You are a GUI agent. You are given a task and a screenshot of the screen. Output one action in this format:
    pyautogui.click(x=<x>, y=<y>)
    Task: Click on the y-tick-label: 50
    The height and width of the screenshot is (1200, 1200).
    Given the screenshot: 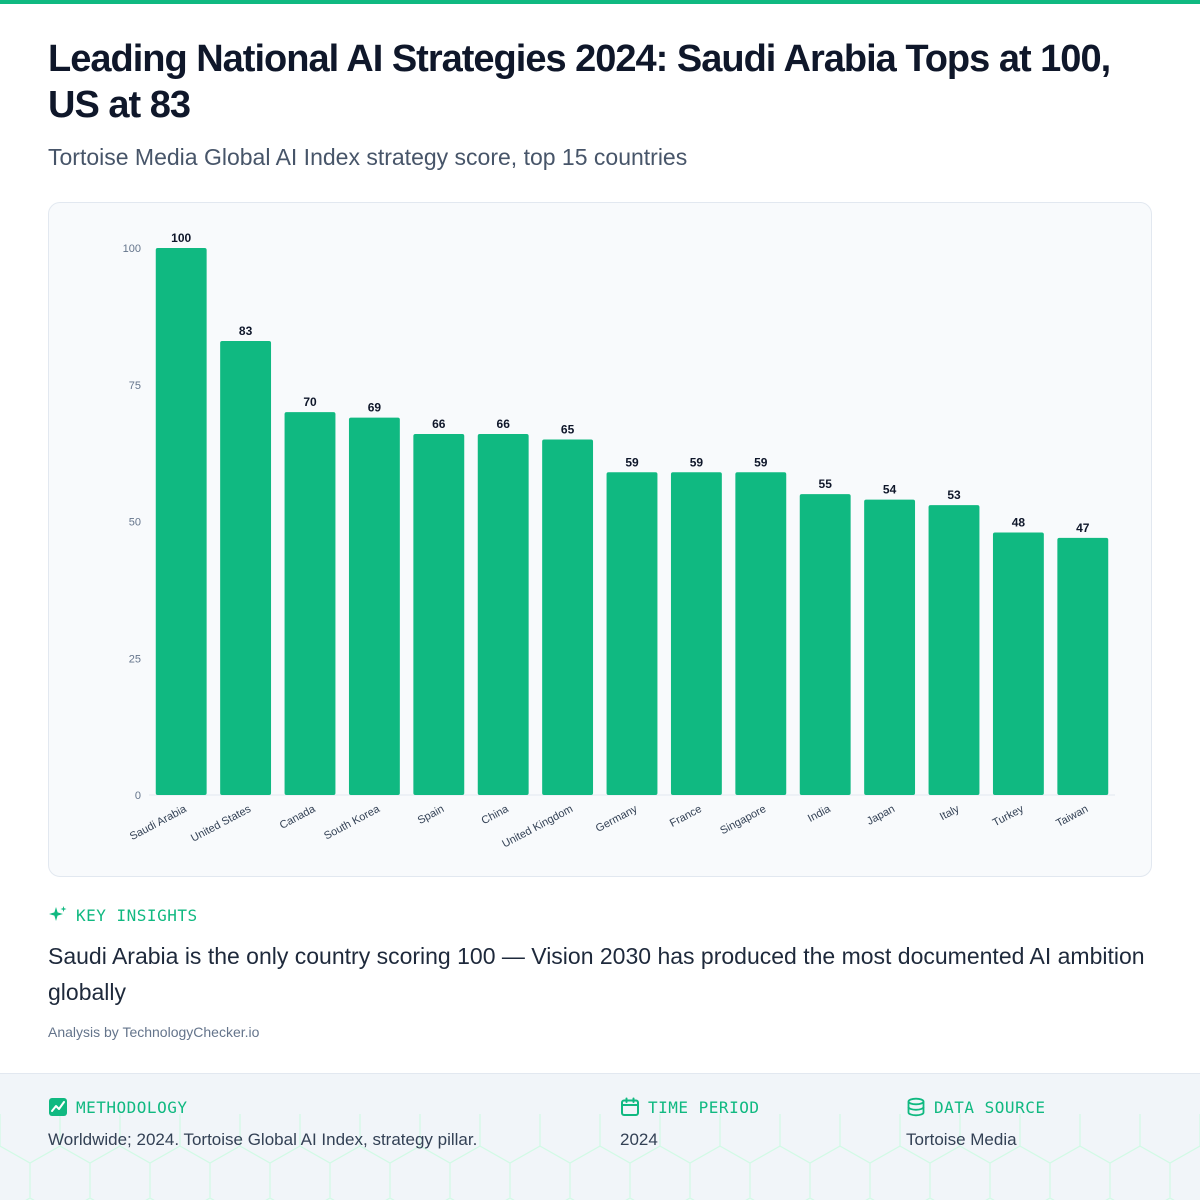 What is the action you would take?
    pyautogui.click(x=135, y=523)
    